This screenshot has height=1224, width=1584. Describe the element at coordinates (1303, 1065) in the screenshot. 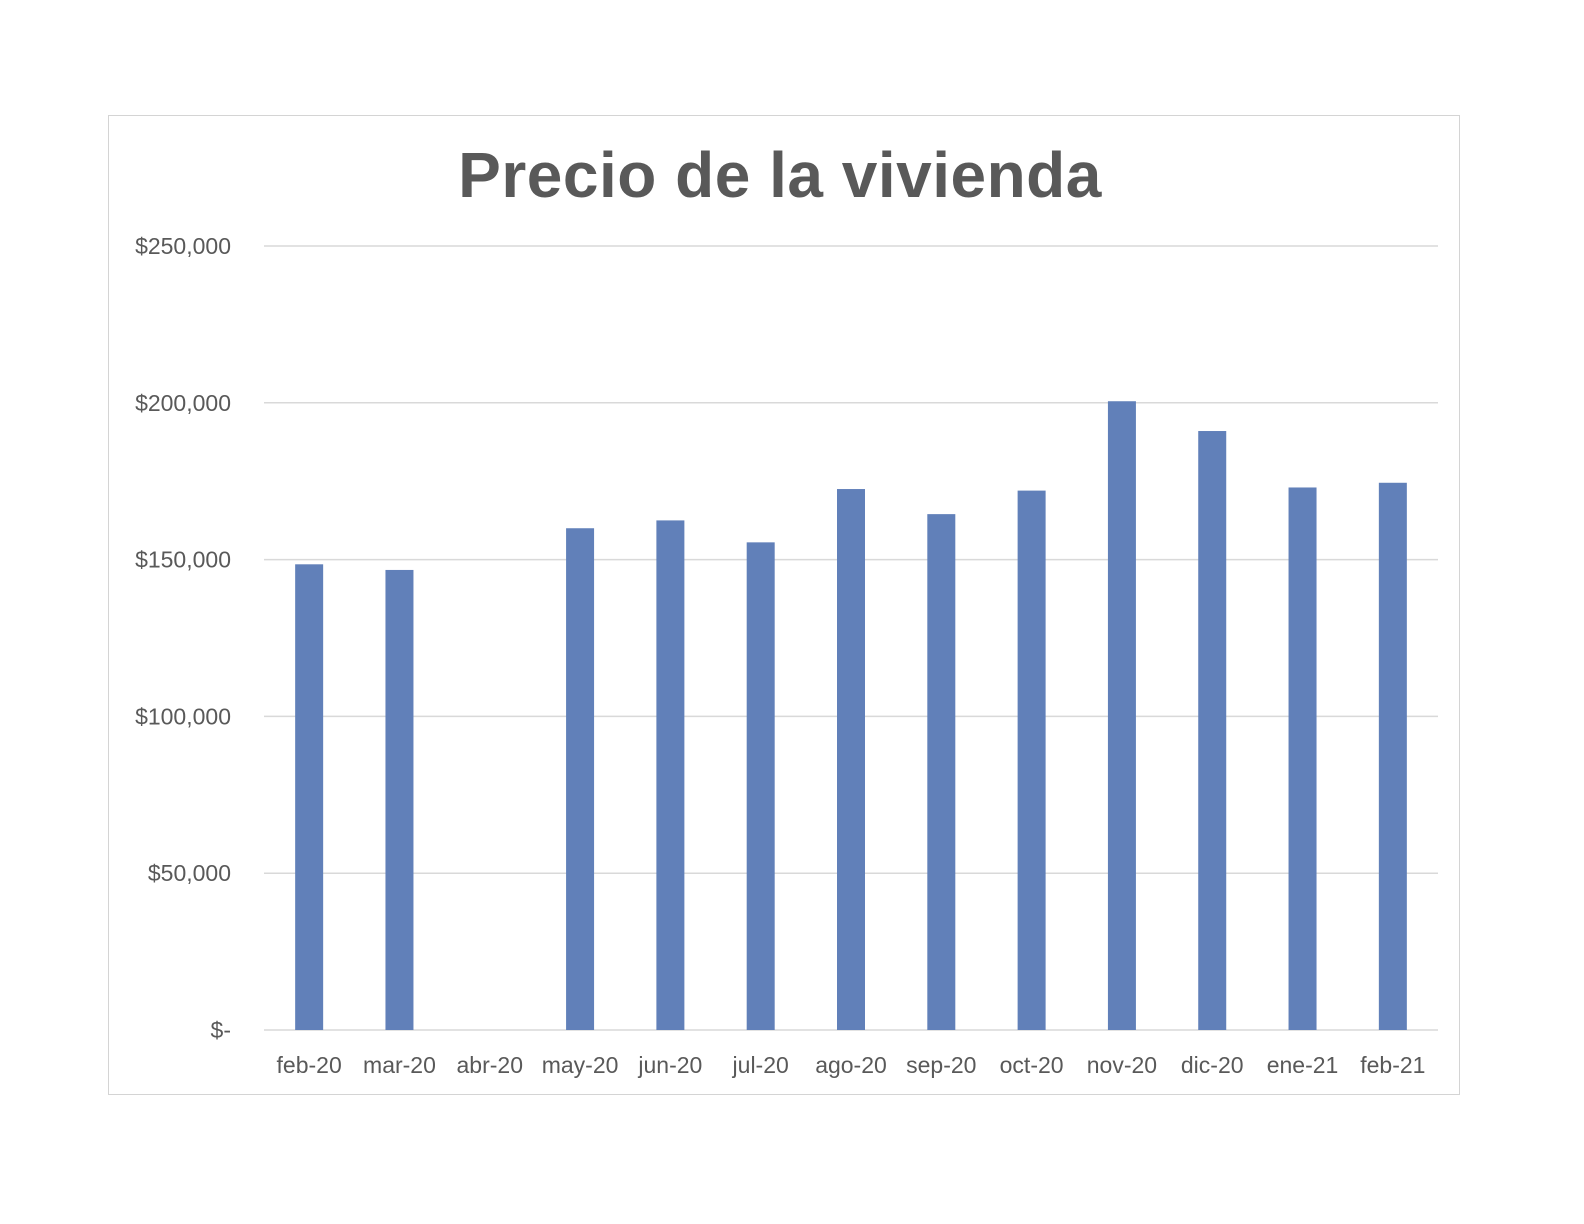

I see `x-tick-label: ene-21` at that location.